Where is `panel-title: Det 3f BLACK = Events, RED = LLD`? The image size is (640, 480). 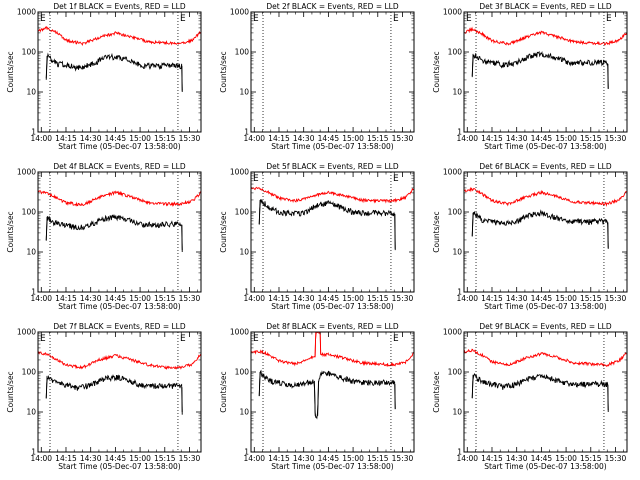 panel-title: Det 3f BLACK = Events, RED = LLD is located at coordinates (545, 6).